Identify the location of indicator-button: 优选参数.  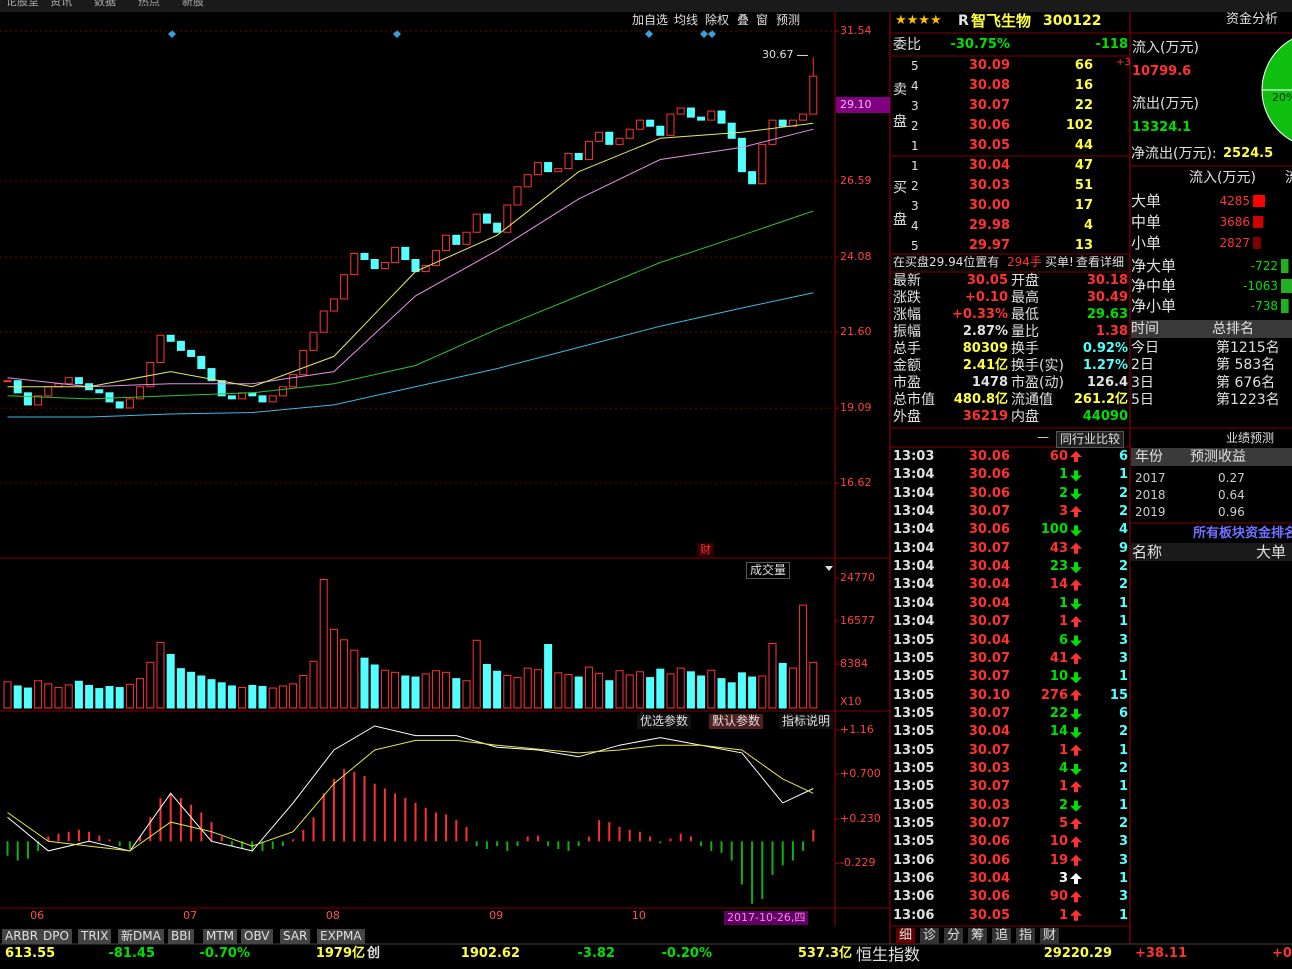
(664, 721).